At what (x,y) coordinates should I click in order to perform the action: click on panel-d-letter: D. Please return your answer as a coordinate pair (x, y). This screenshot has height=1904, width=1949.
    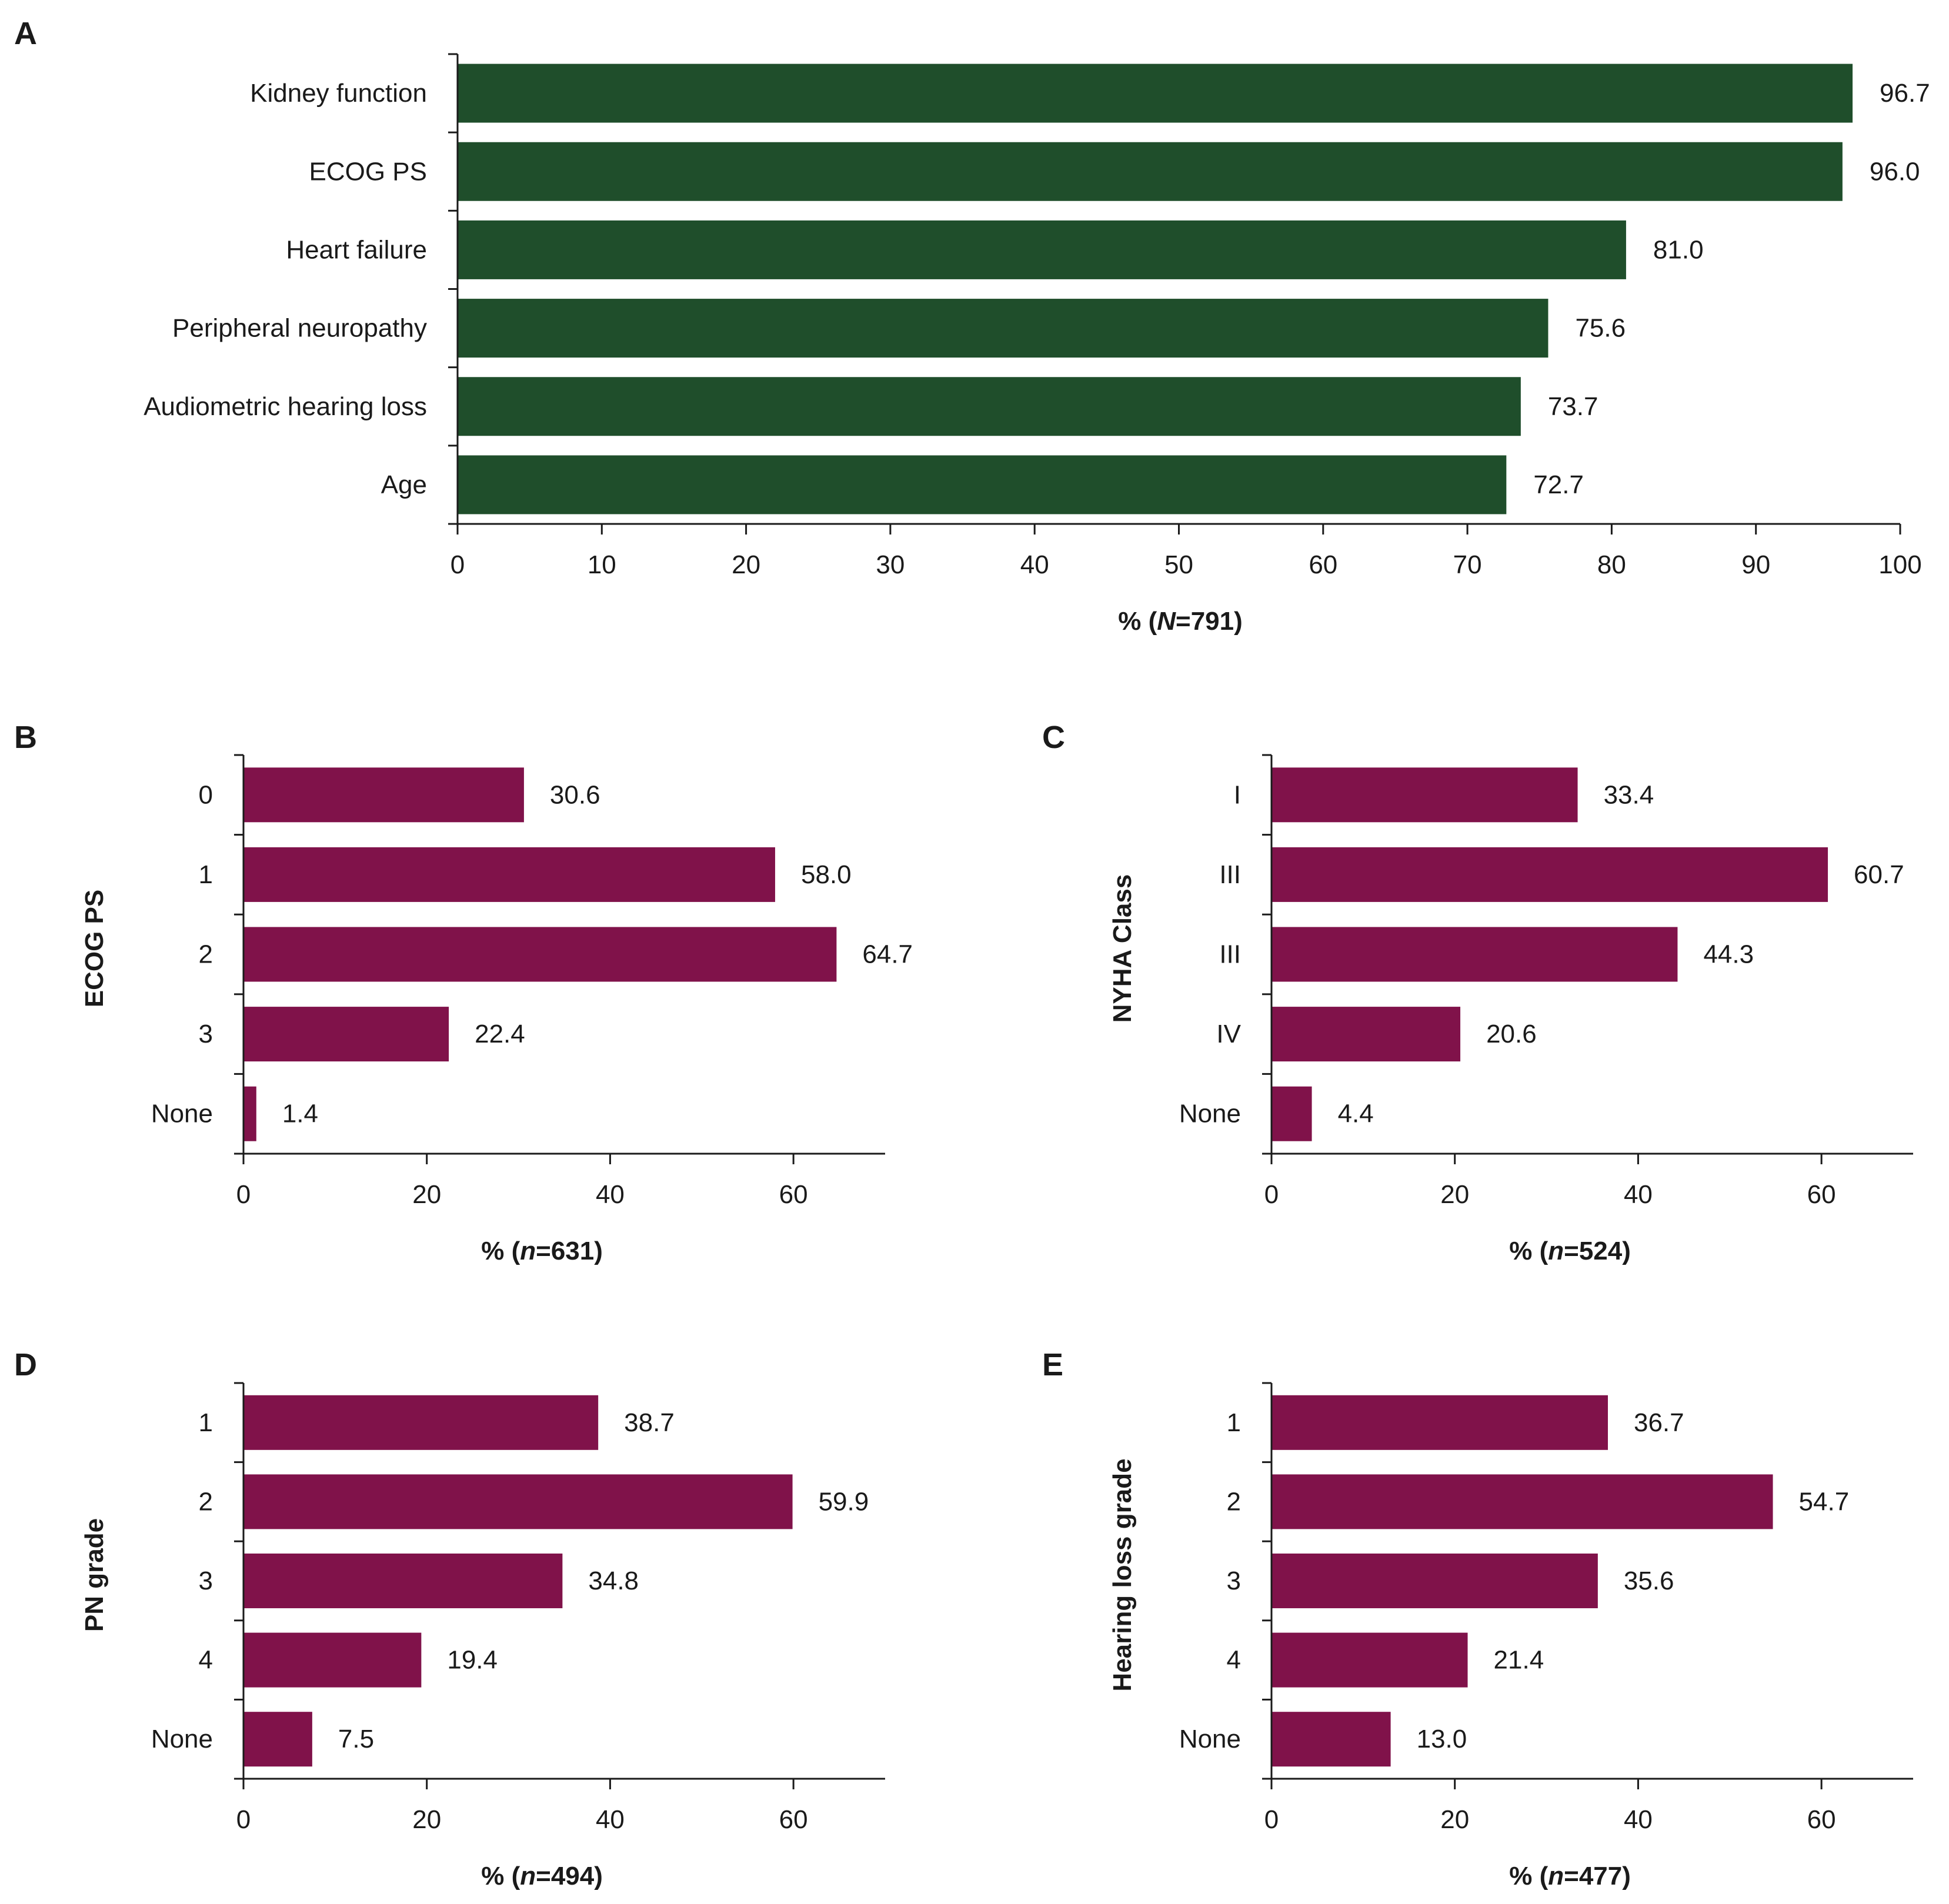
    Looking at the image, I should click on (26, 1364).